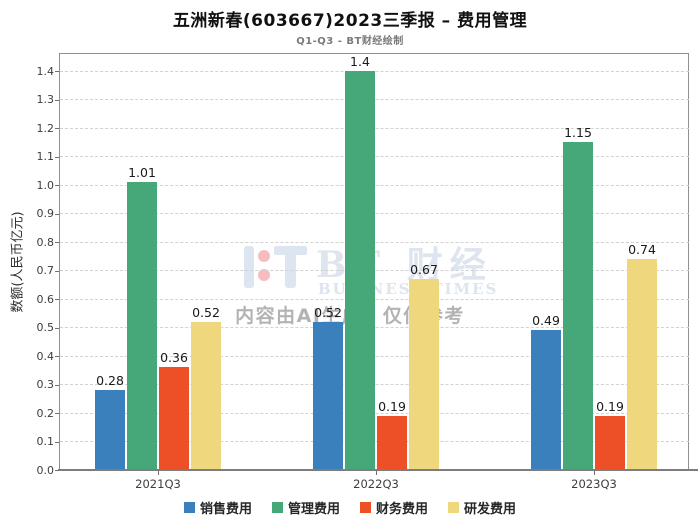  Describe the element at coordinates (402, 509) in the screenshot. I see `legend-label: 财务费用` at that location.